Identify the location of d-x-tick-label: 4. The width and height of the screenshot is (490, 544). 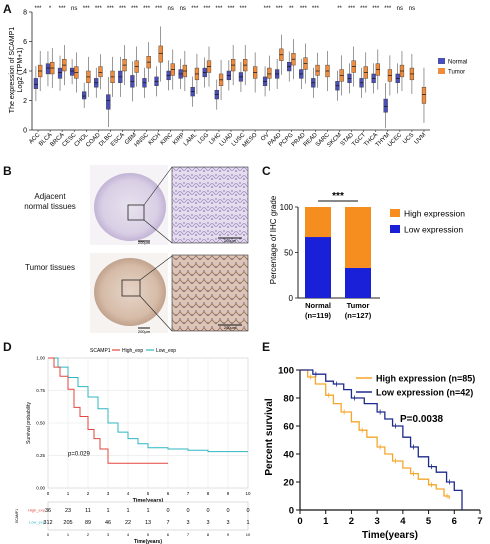
(128, 493).